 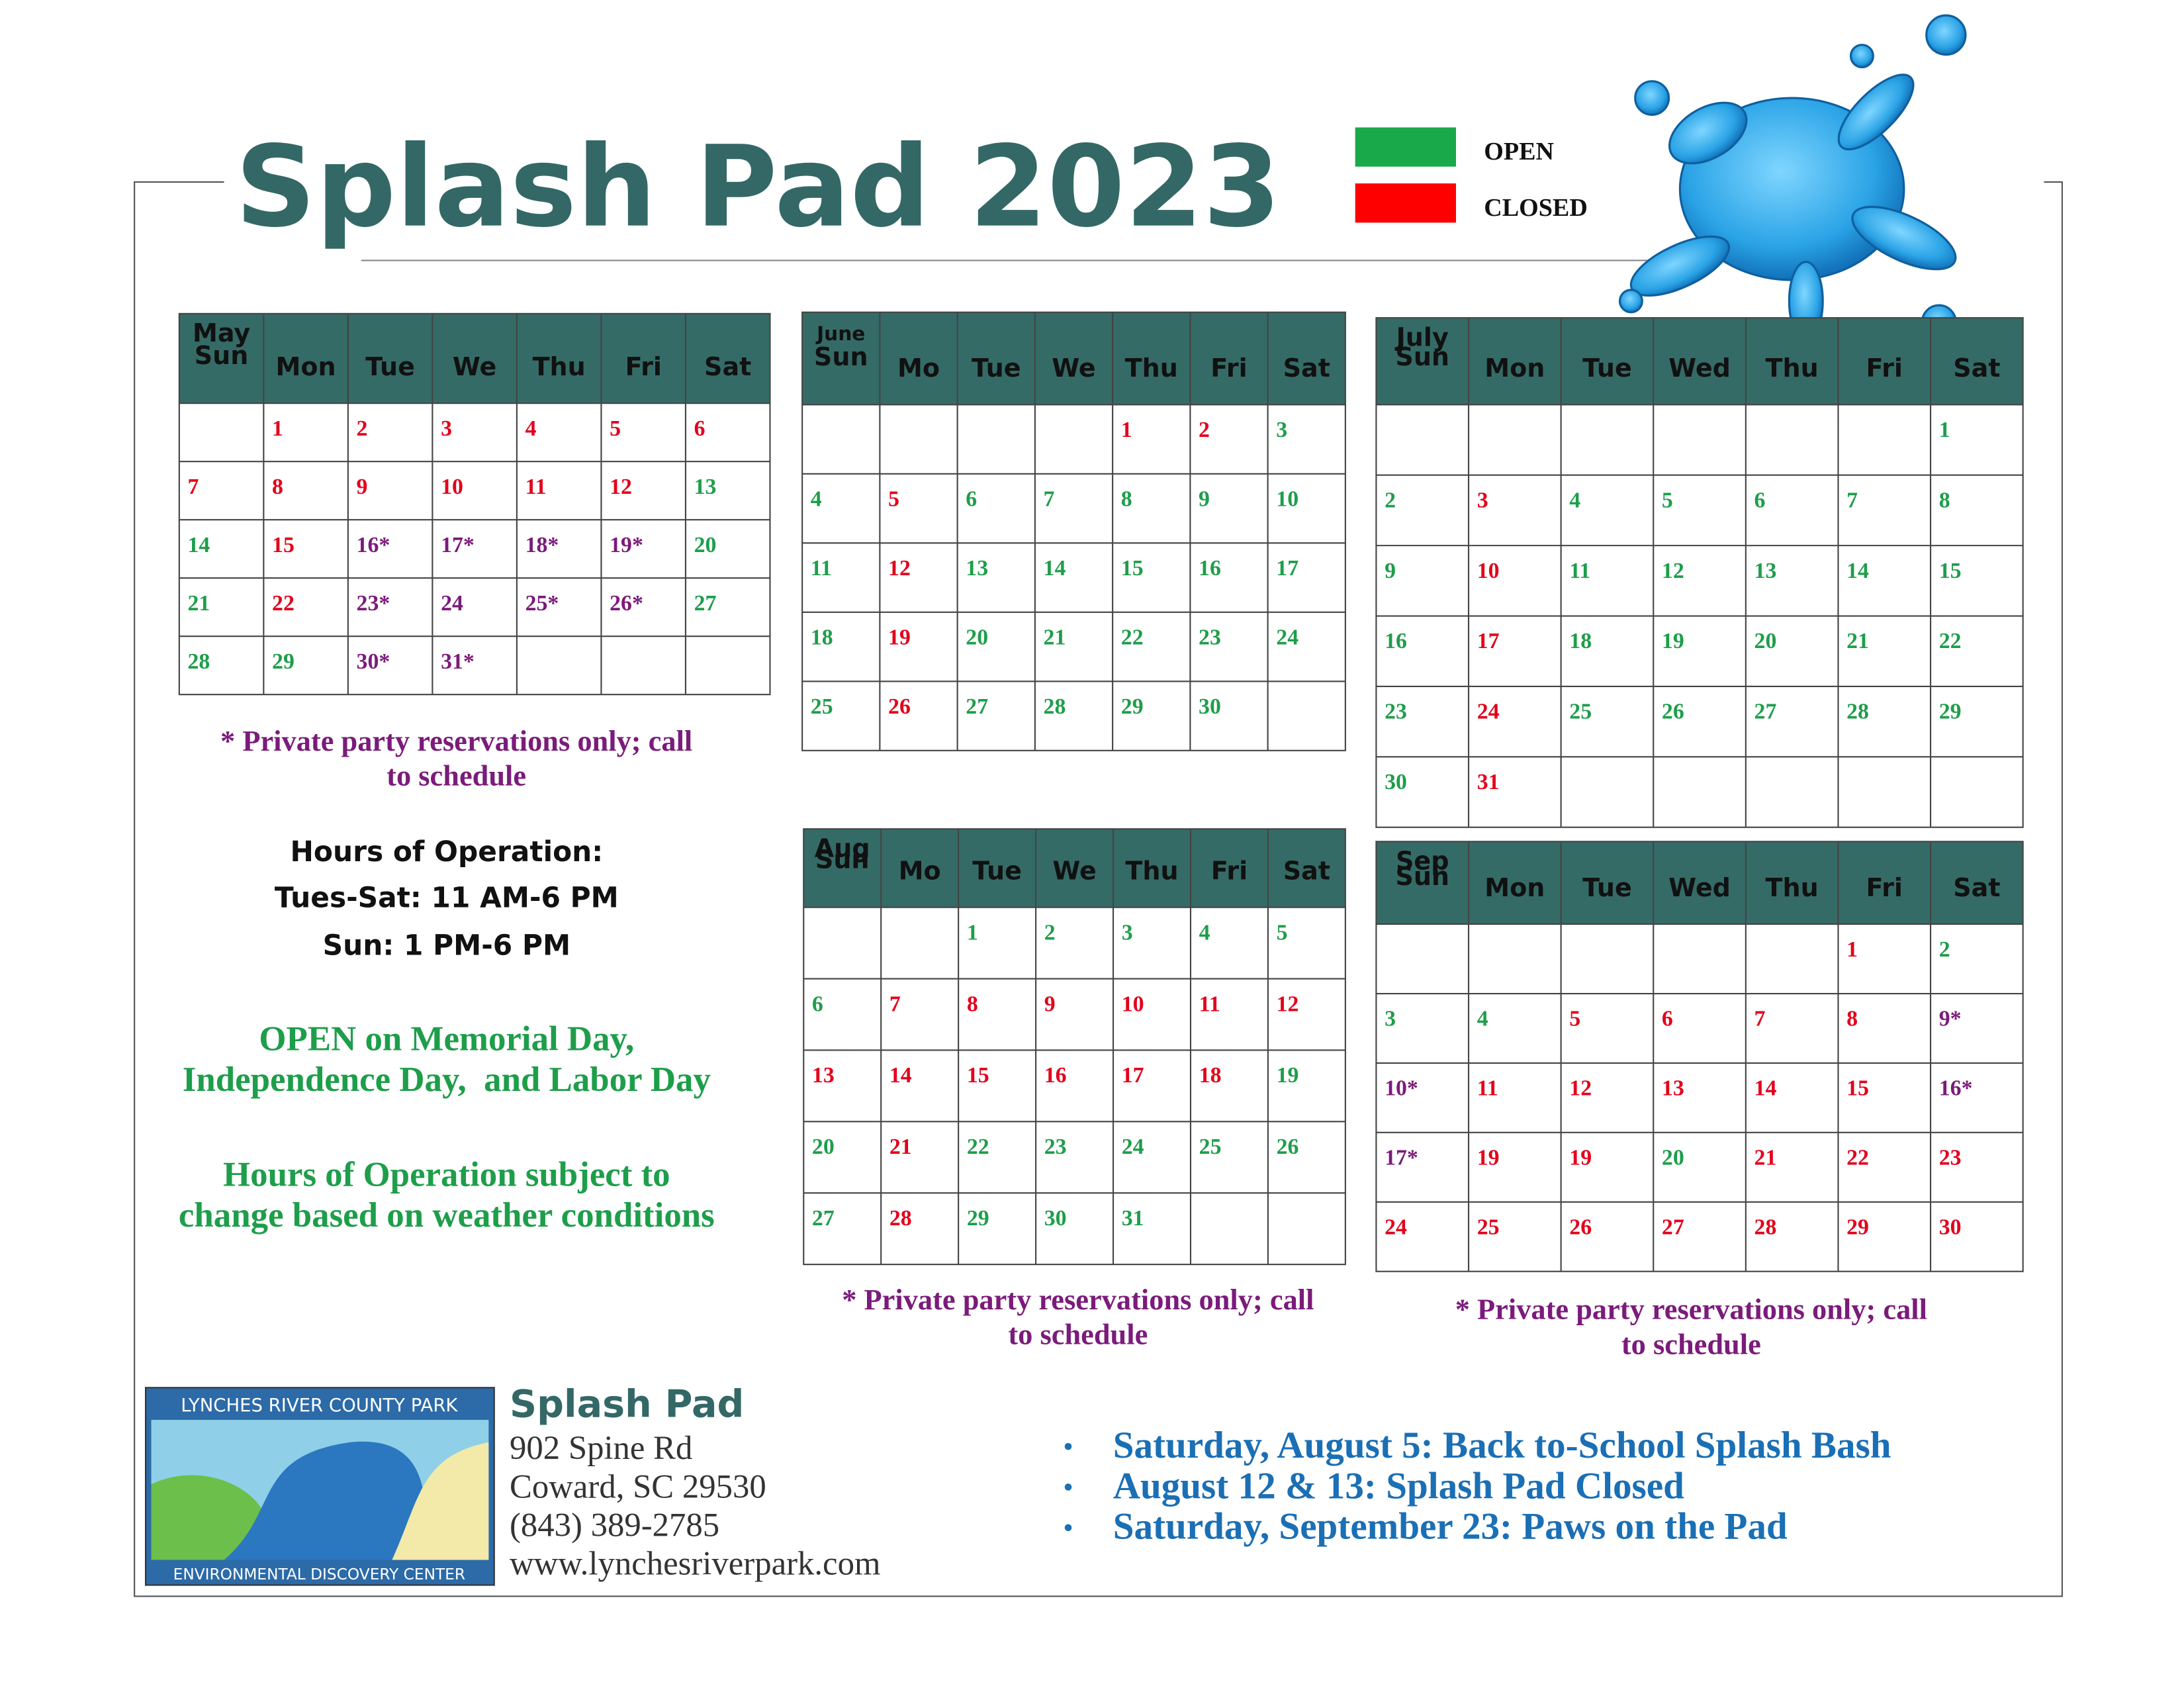 What do you see at coordinates (1514, 368) in the screenshot?
I see `day-label: Mon` at bounding box center [1514, 368].